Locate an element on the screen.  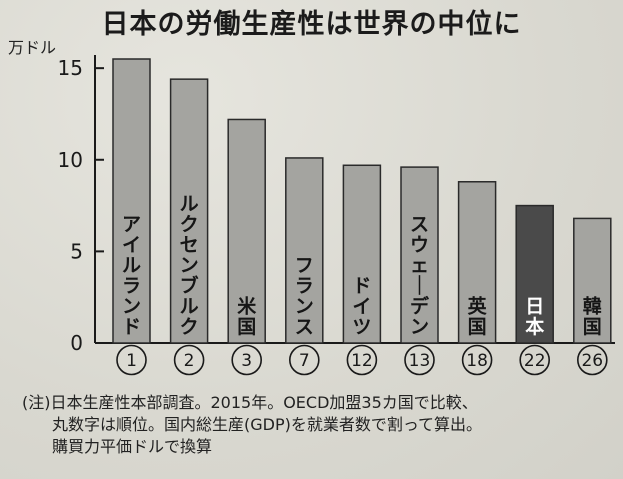
bar-category-label: スウェ｜デン is located at coordinates (420, 276).